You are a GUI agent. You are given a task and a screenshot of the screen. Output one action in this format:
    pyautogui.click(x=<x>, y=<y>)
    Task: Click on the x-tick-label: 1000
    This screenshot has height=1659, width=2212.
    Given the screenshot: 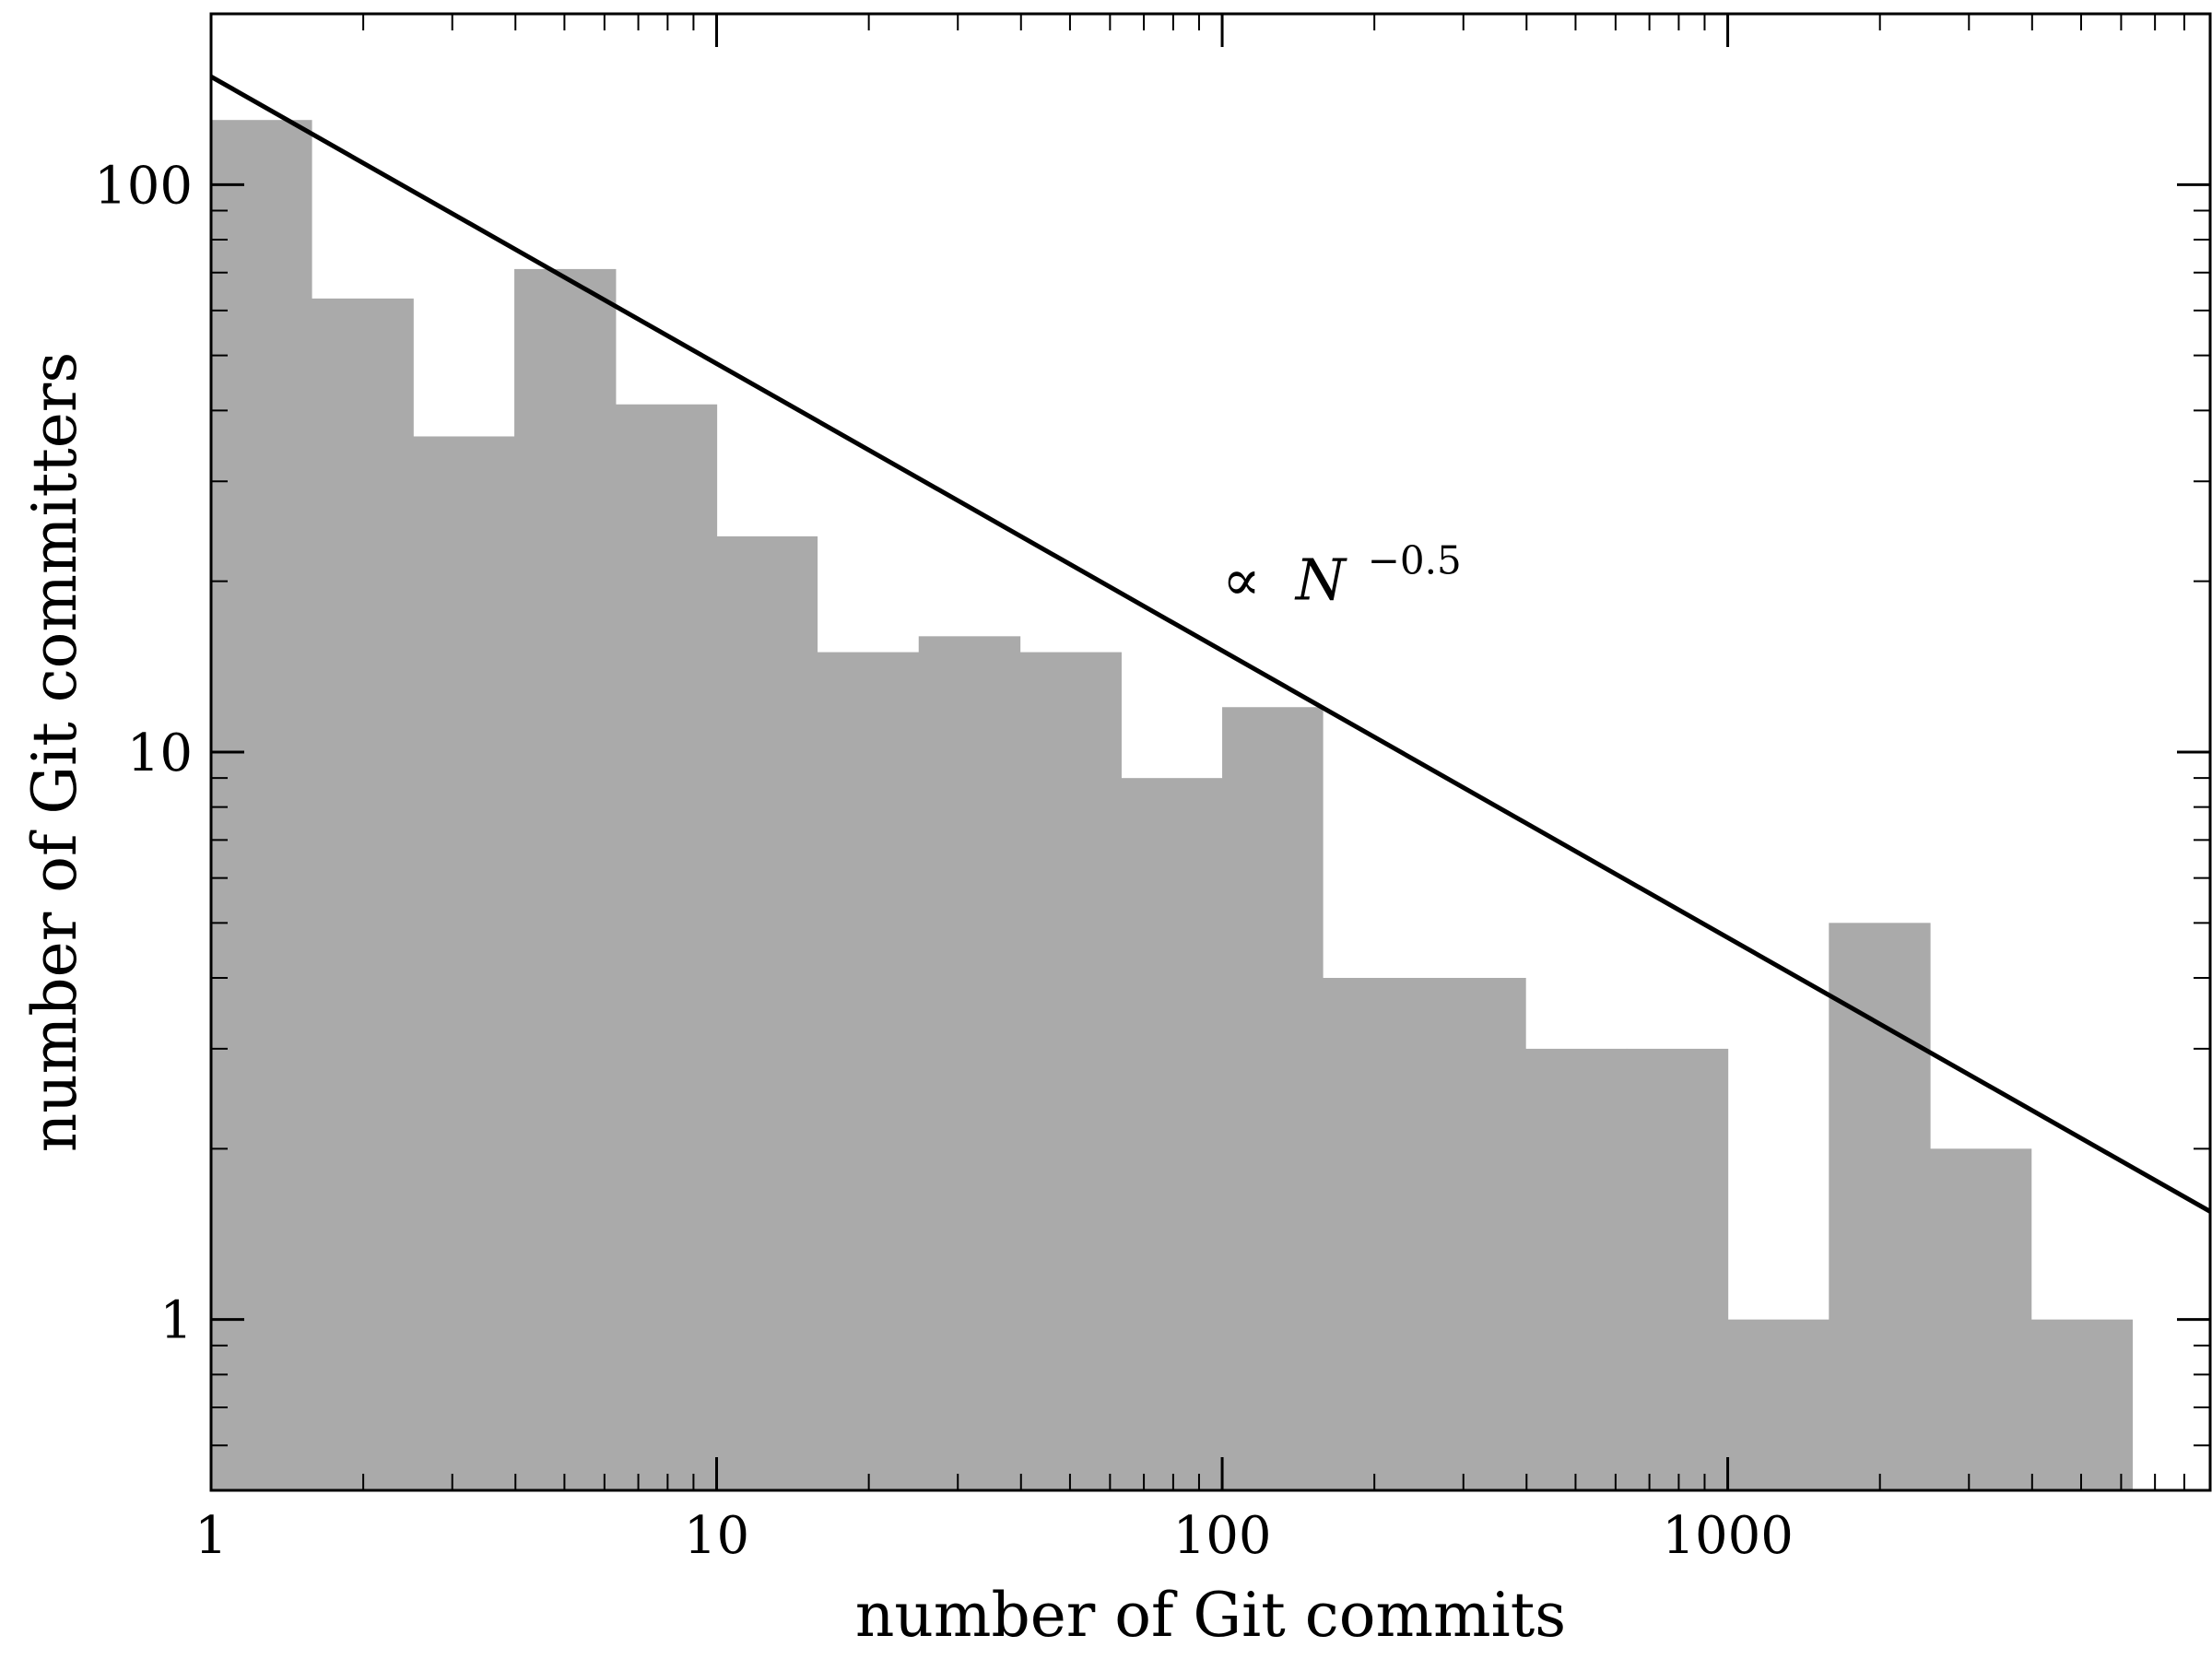 What is the action you would take?
    pyautogui.click(x=1728, y=1536)
    